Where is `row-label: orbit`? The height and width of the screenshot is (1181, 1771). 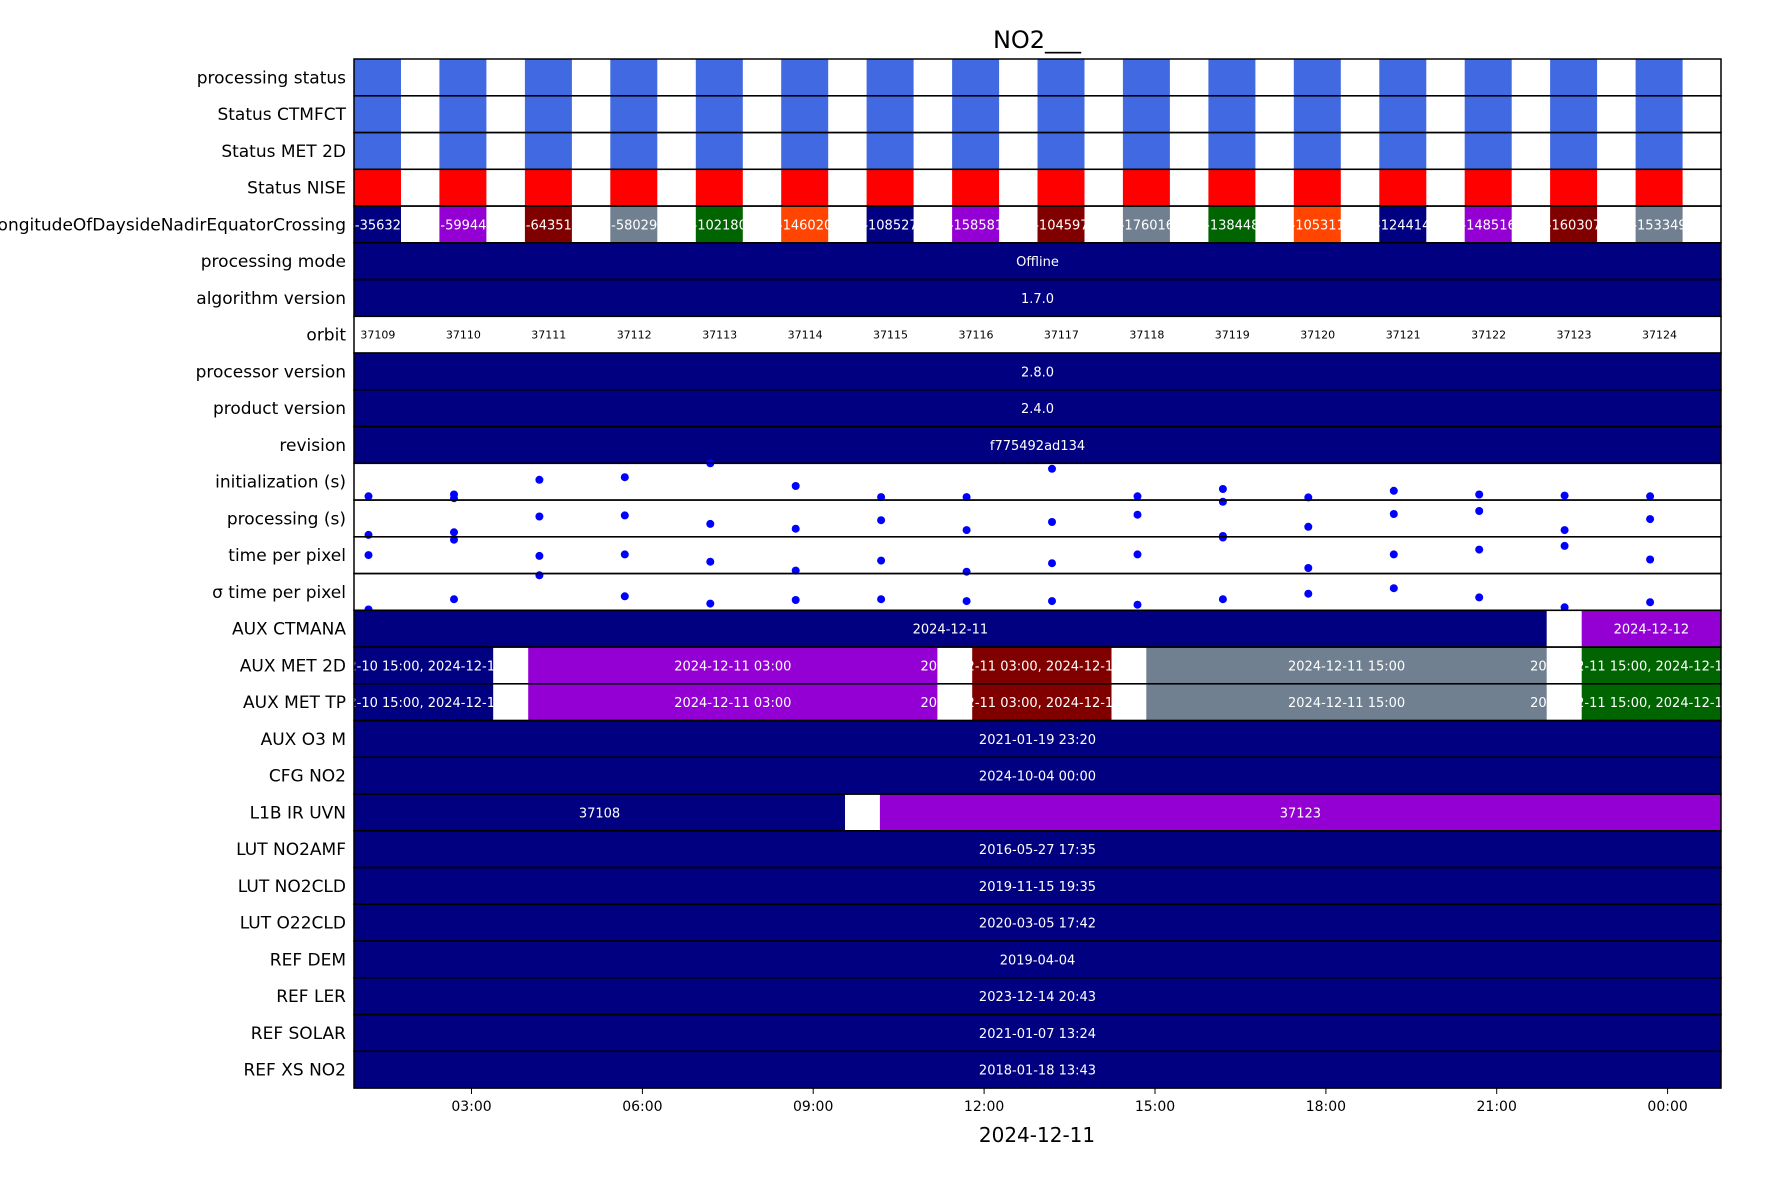
row-label: orbit is located at coordinates (326, 336).